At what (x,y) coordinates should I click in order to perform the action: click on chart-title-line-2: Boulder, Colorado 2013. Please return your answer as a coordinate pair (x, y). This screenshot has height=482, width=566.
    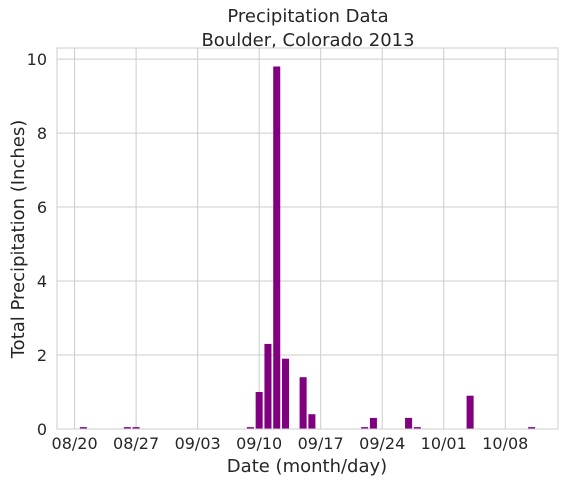
    Looking at the image, I should click on (307, 40).